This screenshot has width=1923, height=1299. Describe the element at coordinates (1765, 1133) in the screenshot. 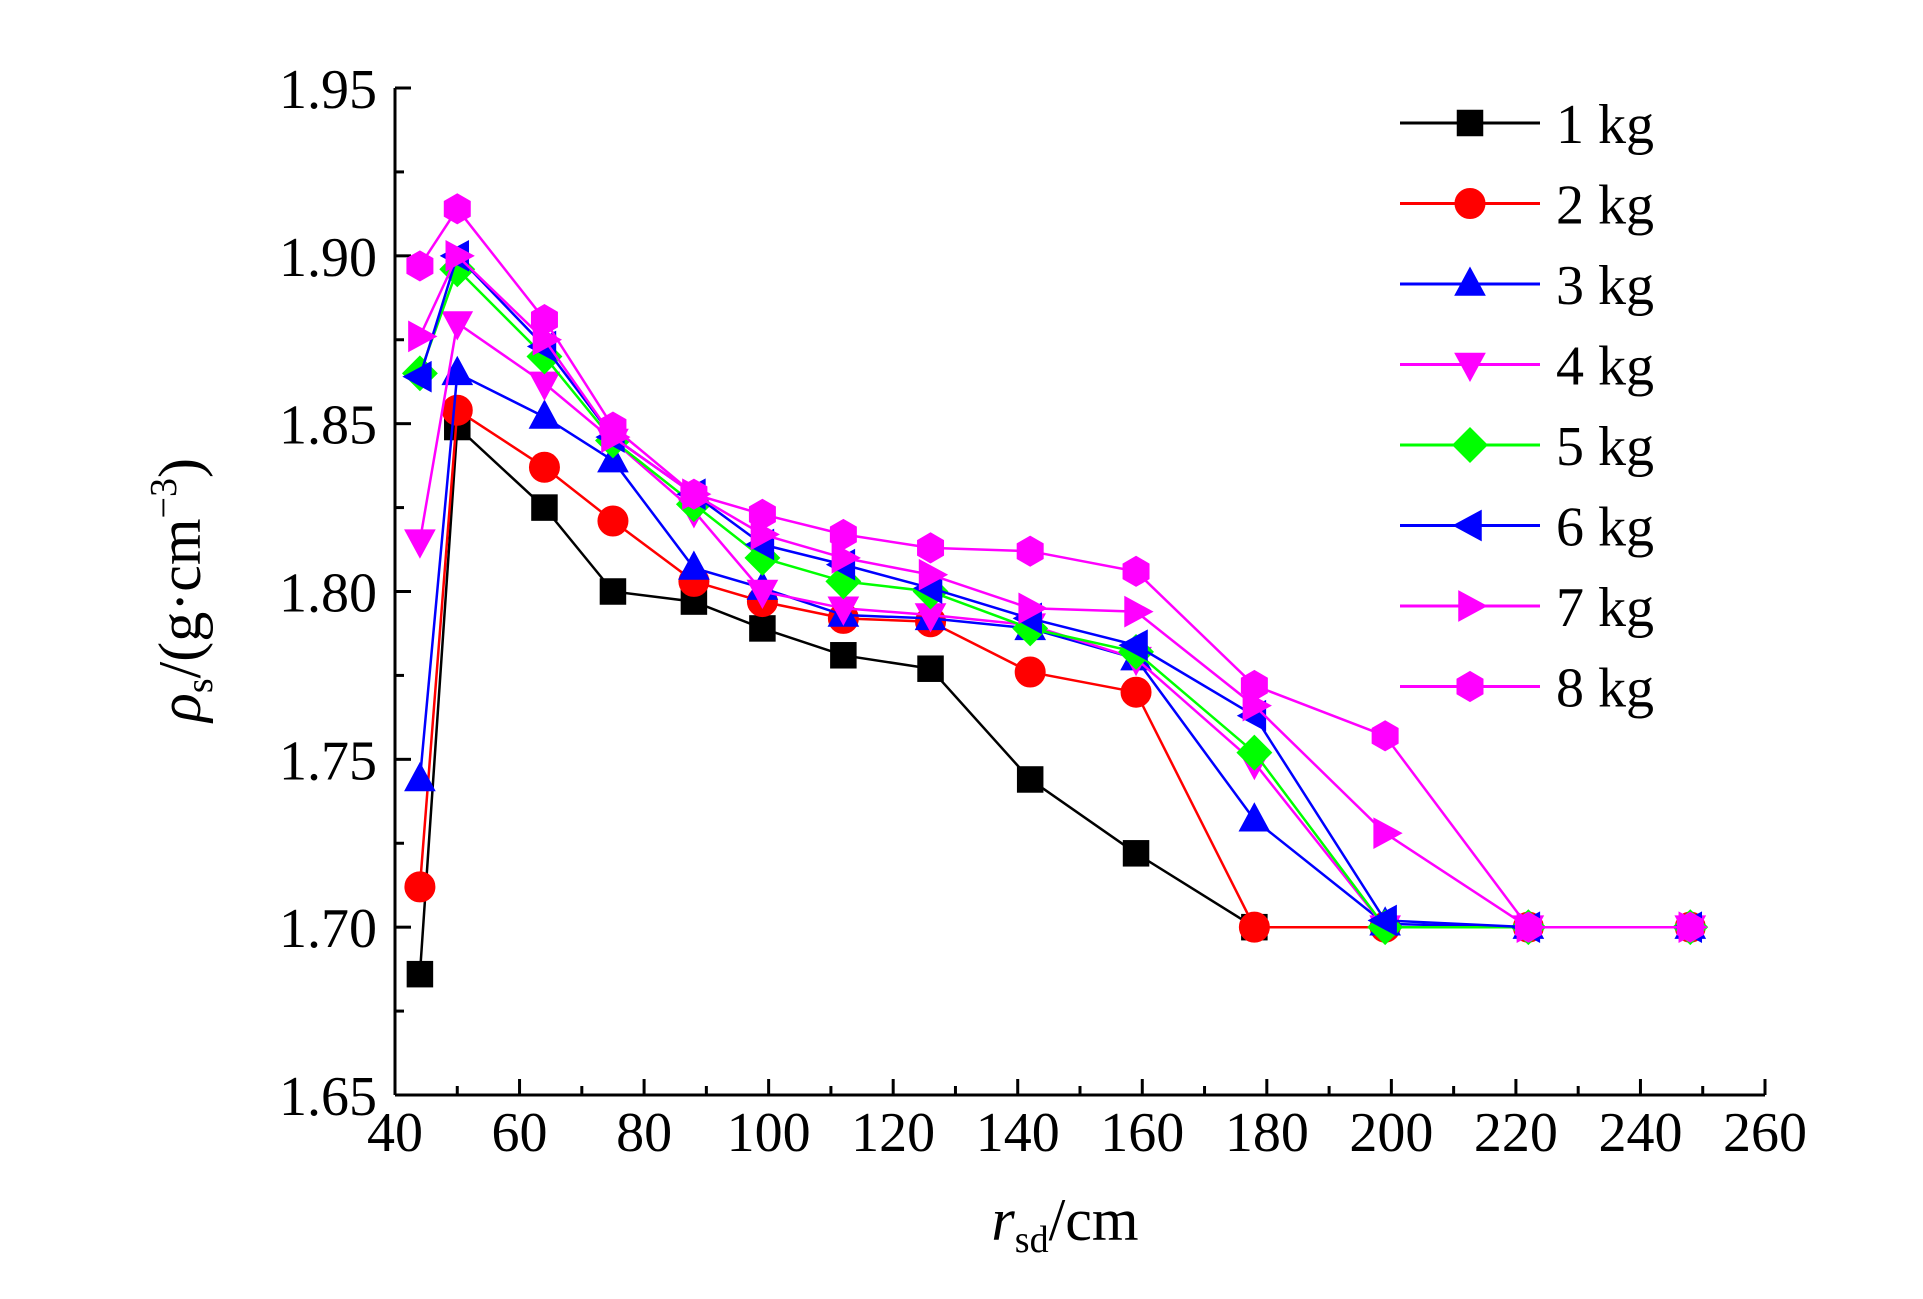

I see `x-tick-label: 260` at that location.